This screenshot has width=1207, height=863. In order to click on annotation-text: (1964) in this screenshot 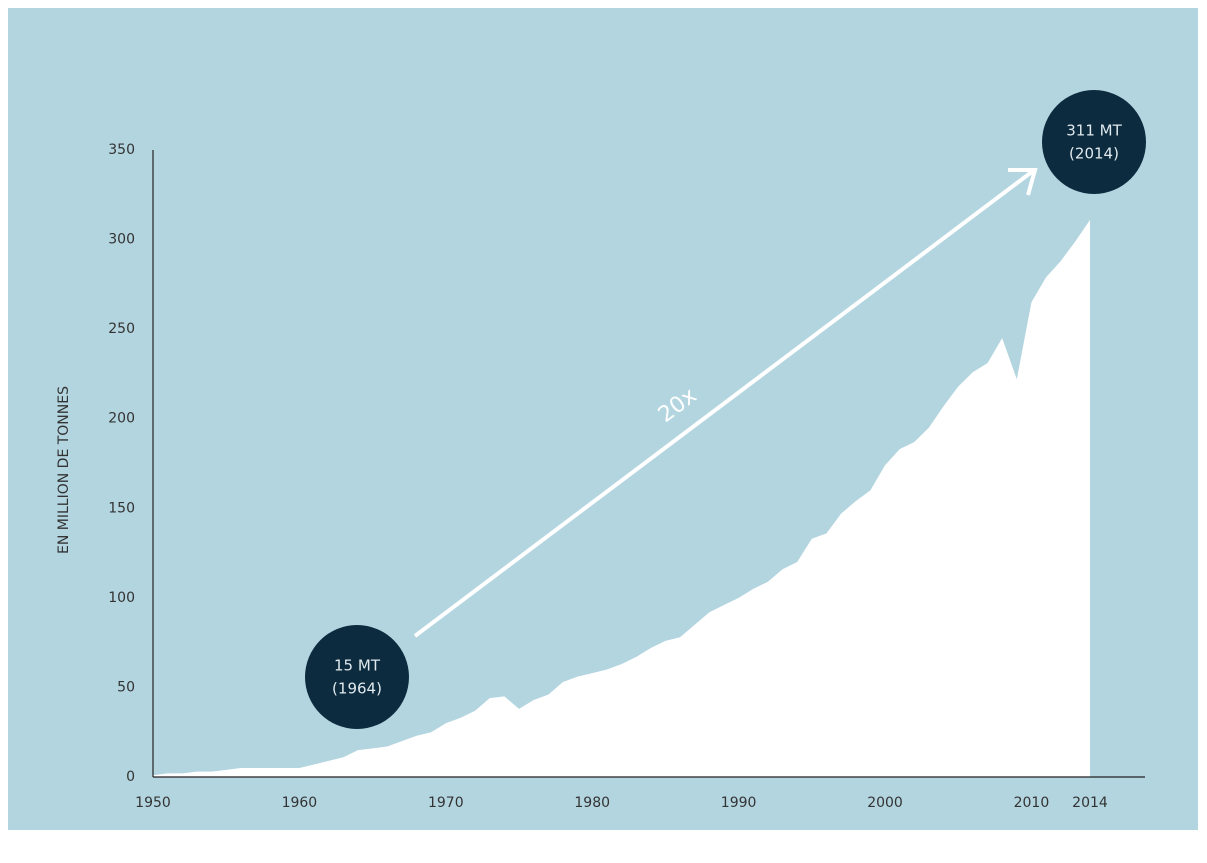, I will do `click(357, 689)`.